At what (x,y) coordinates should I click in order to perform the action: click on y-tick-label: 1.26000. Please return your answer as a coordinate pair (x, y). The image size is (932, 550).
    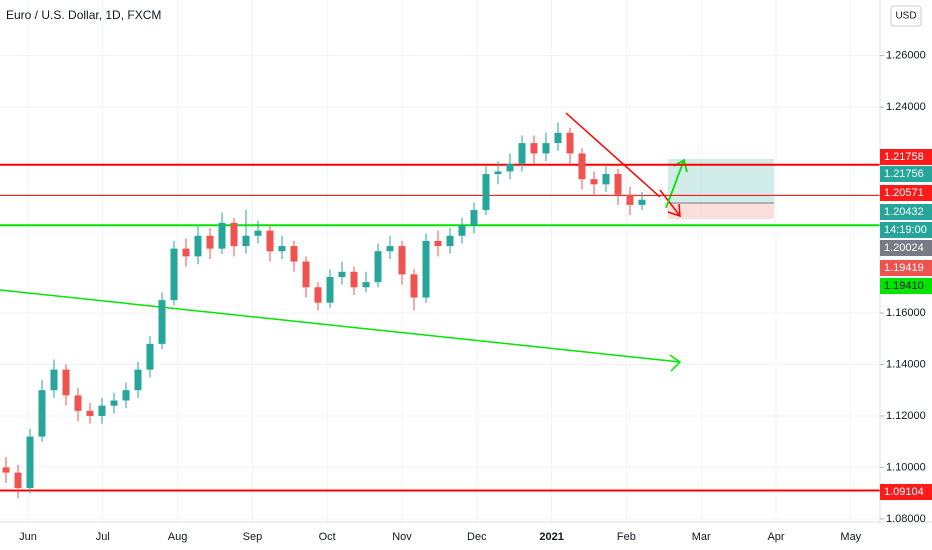
    Looking at the image, I should click on (906, 56).